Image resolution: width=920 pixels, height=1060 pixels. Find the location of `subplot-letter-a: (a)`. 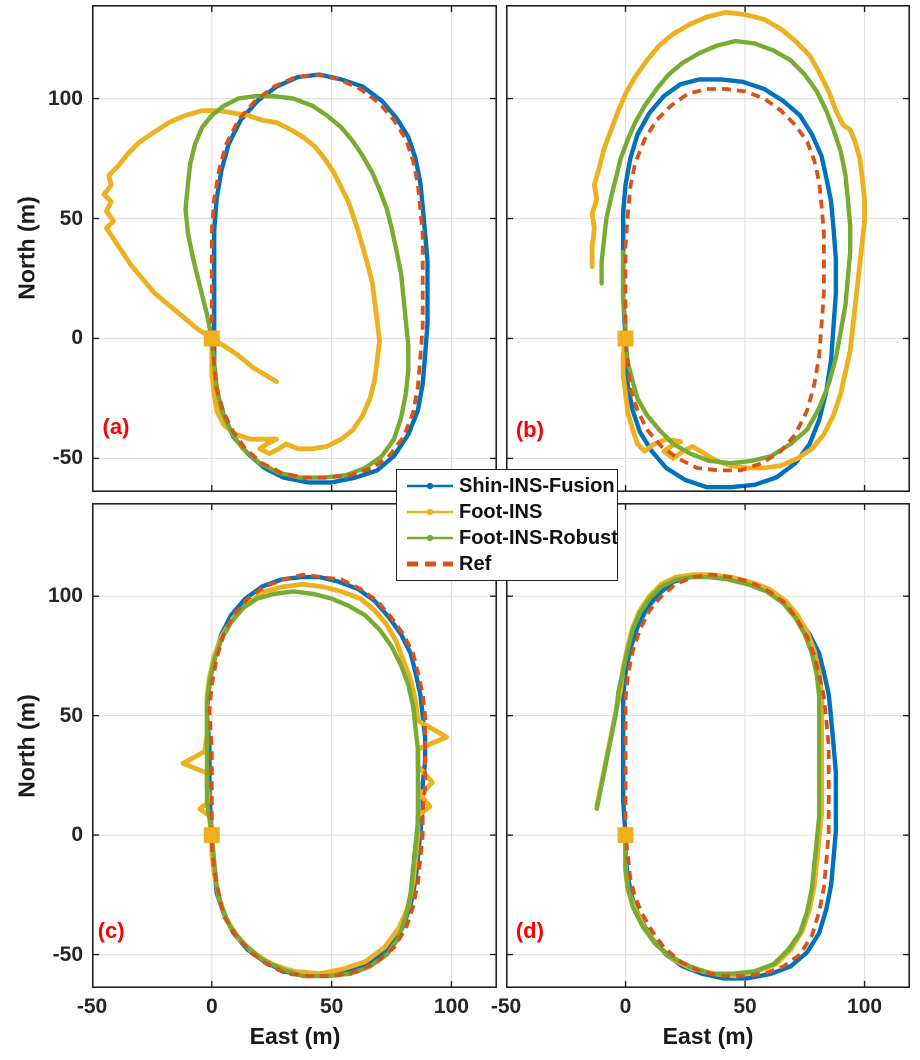

subplot-letter-a: (a) is located at coordinates (116, 427).